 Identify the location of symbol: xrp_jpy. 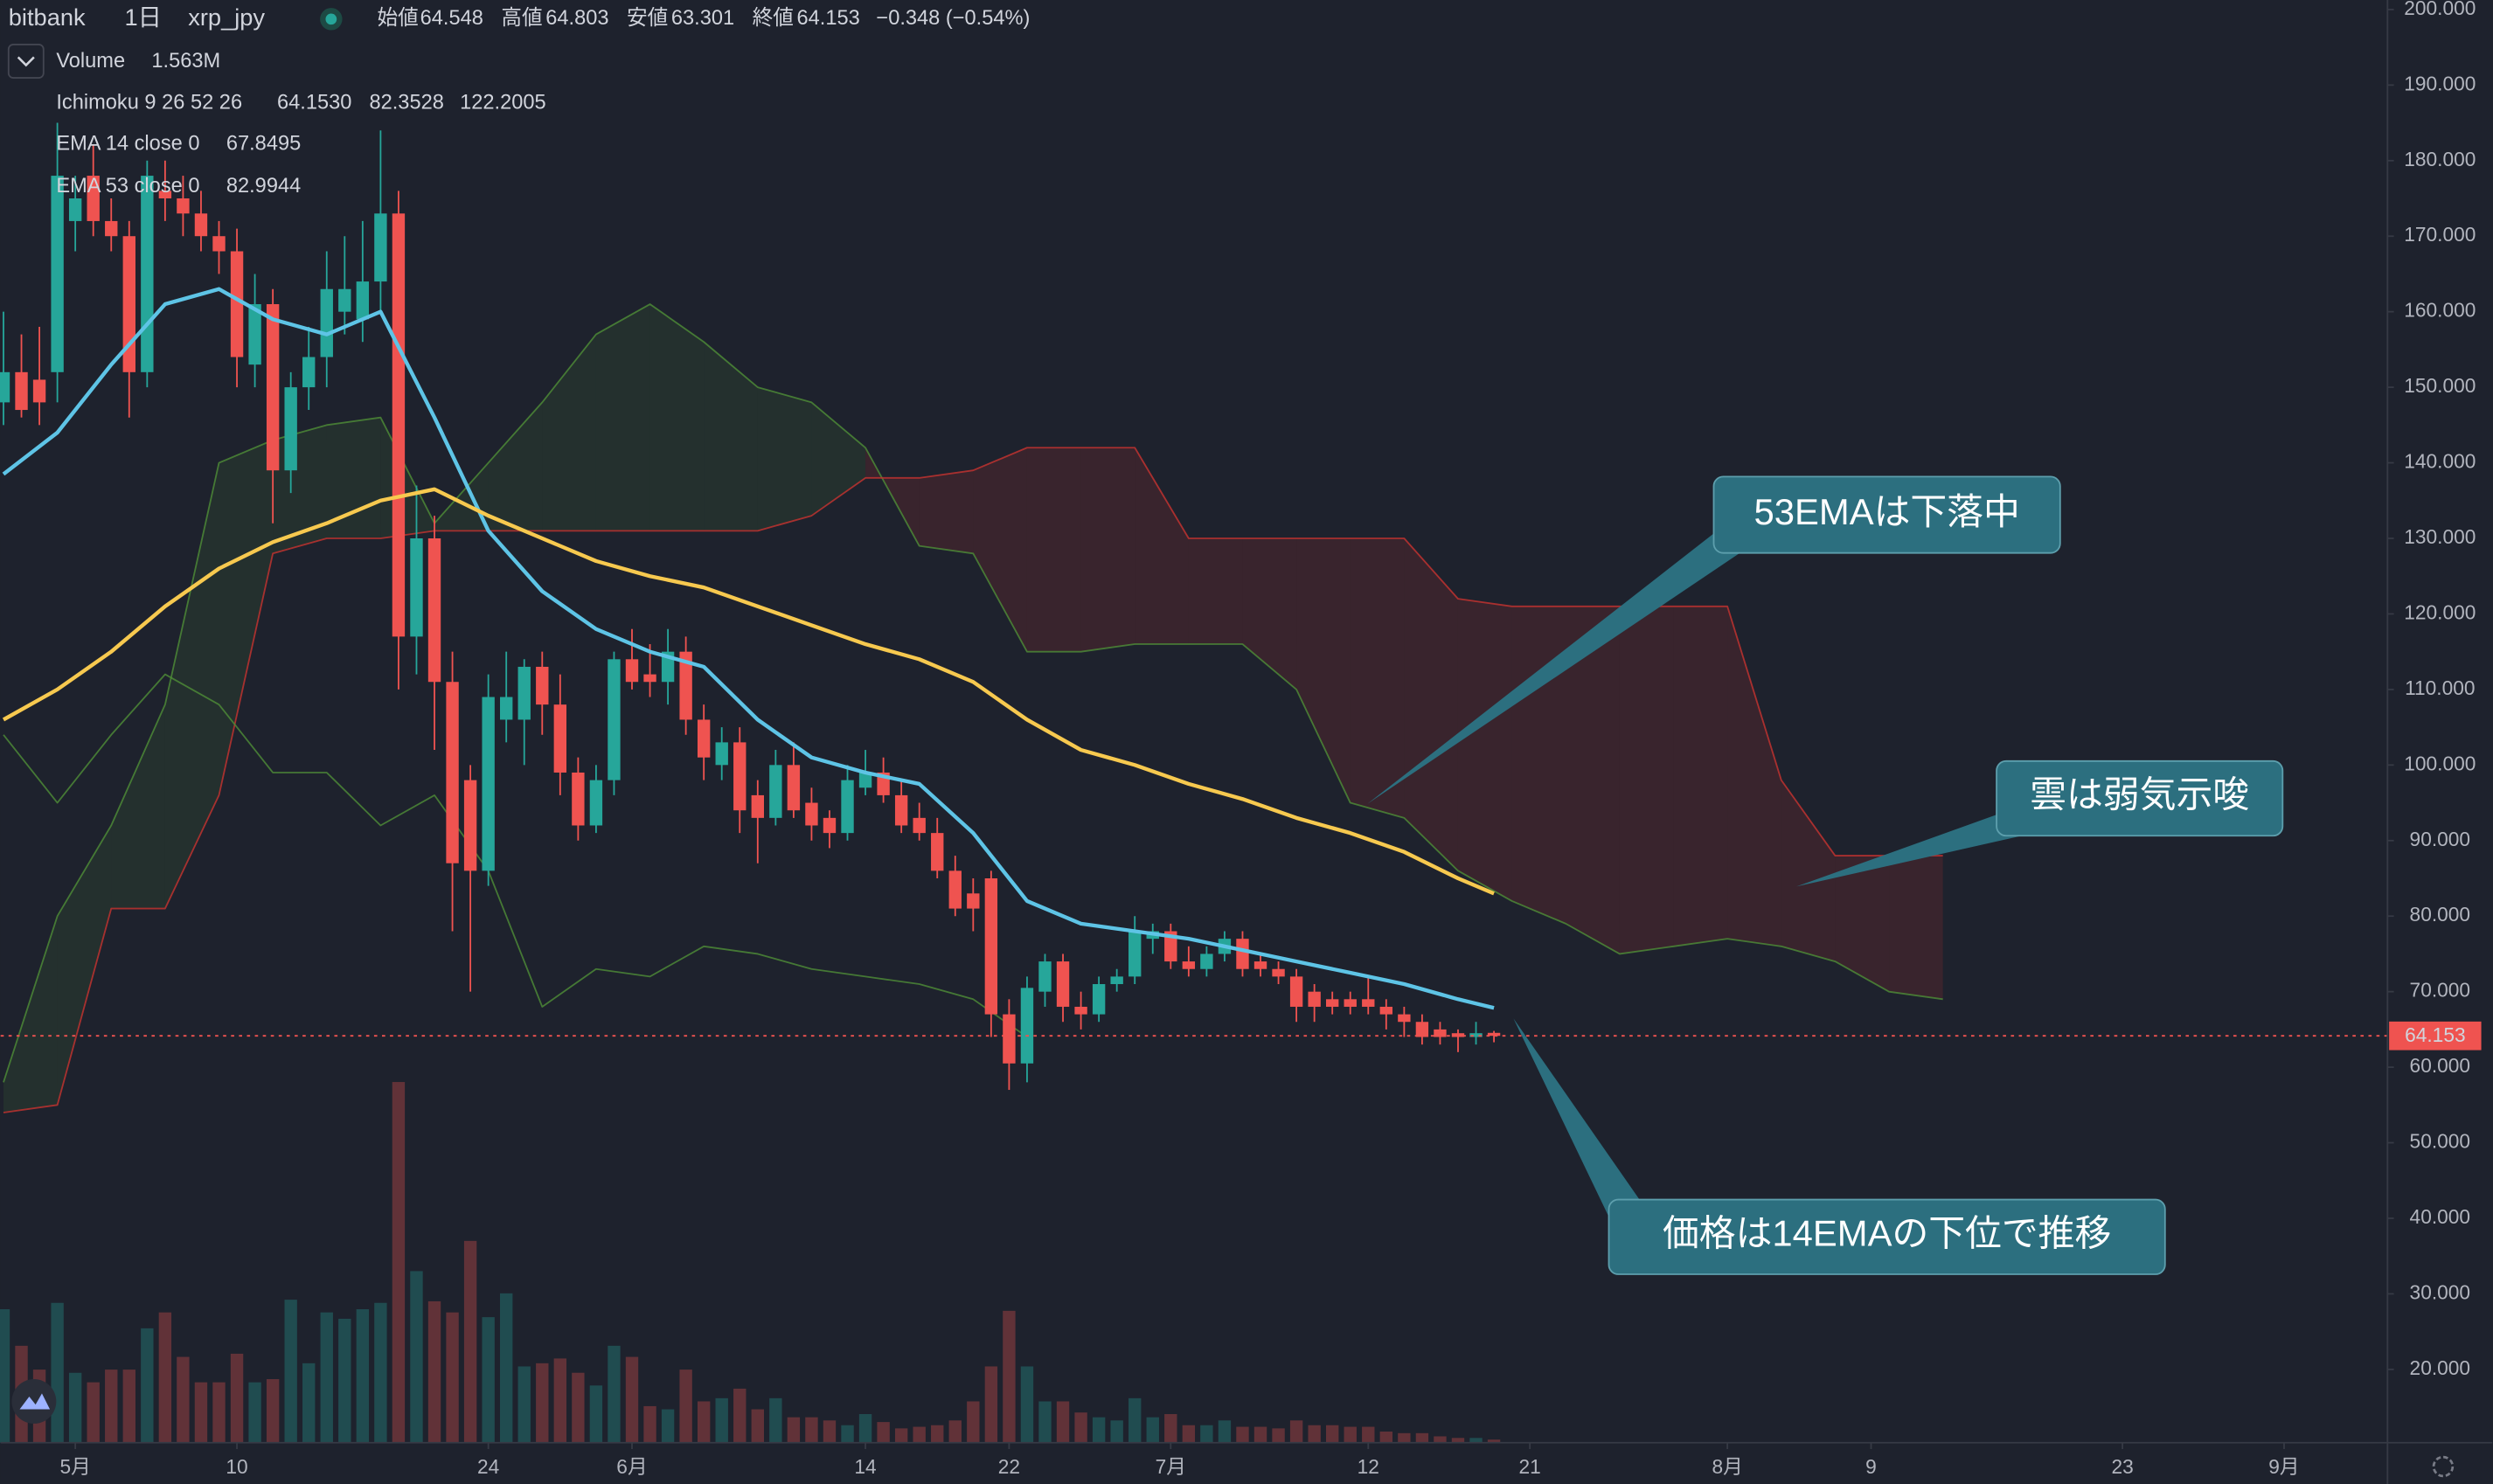
(226, 17).